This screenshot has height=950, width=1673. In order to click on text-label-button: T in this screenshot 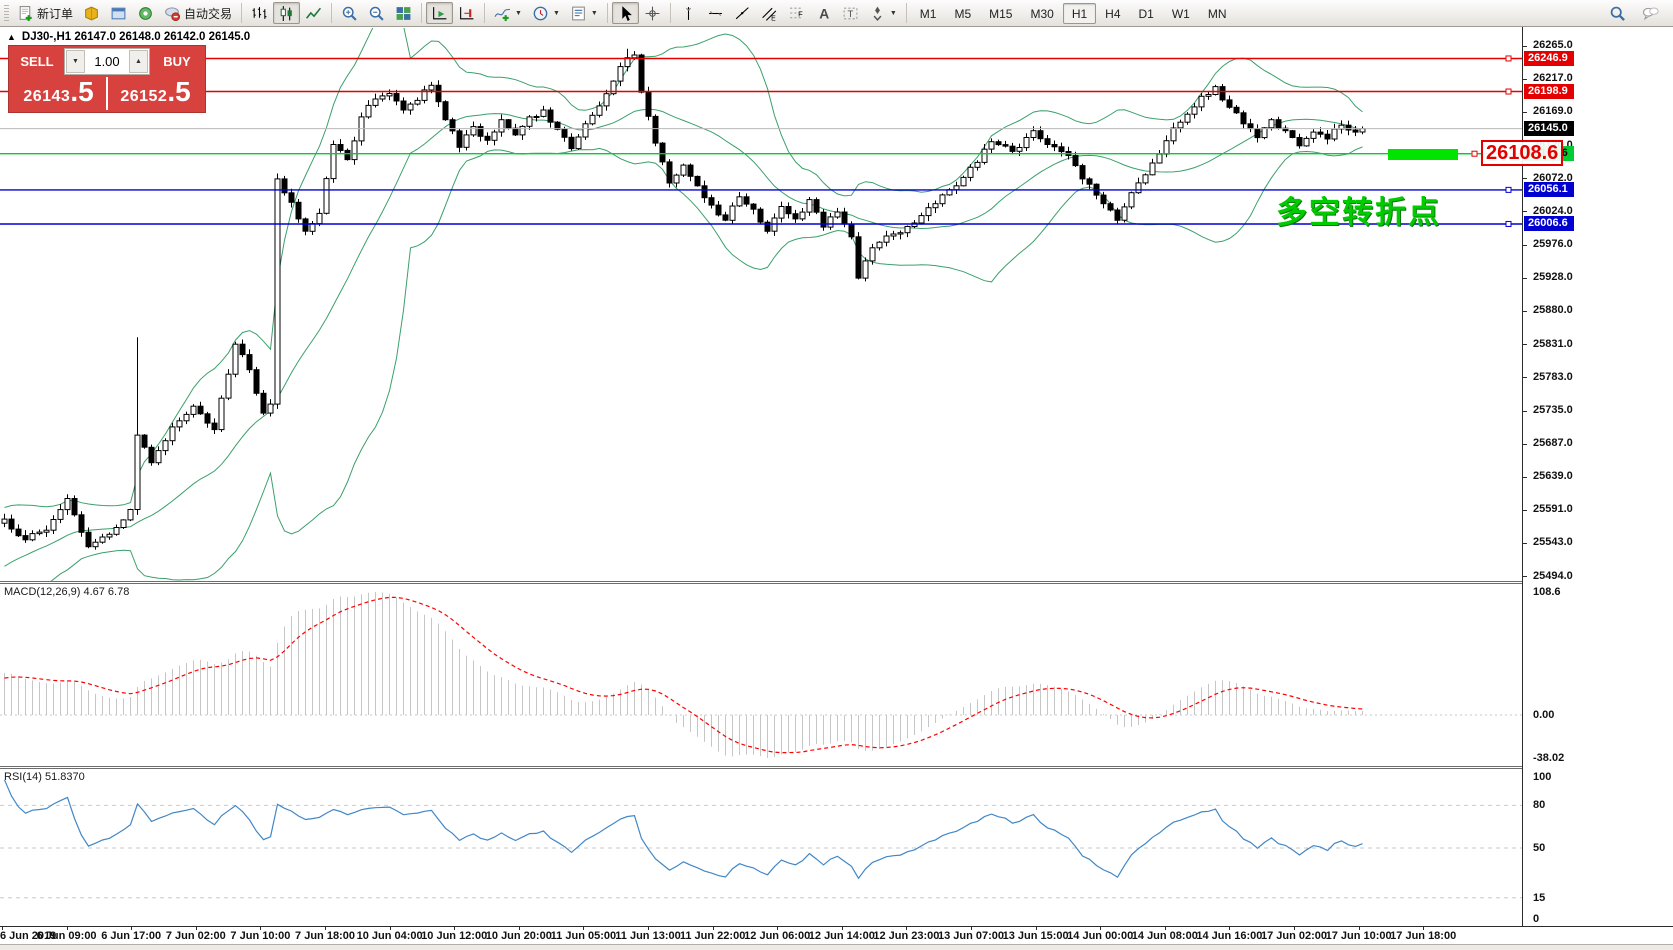, I will do `click(850, 13)`.